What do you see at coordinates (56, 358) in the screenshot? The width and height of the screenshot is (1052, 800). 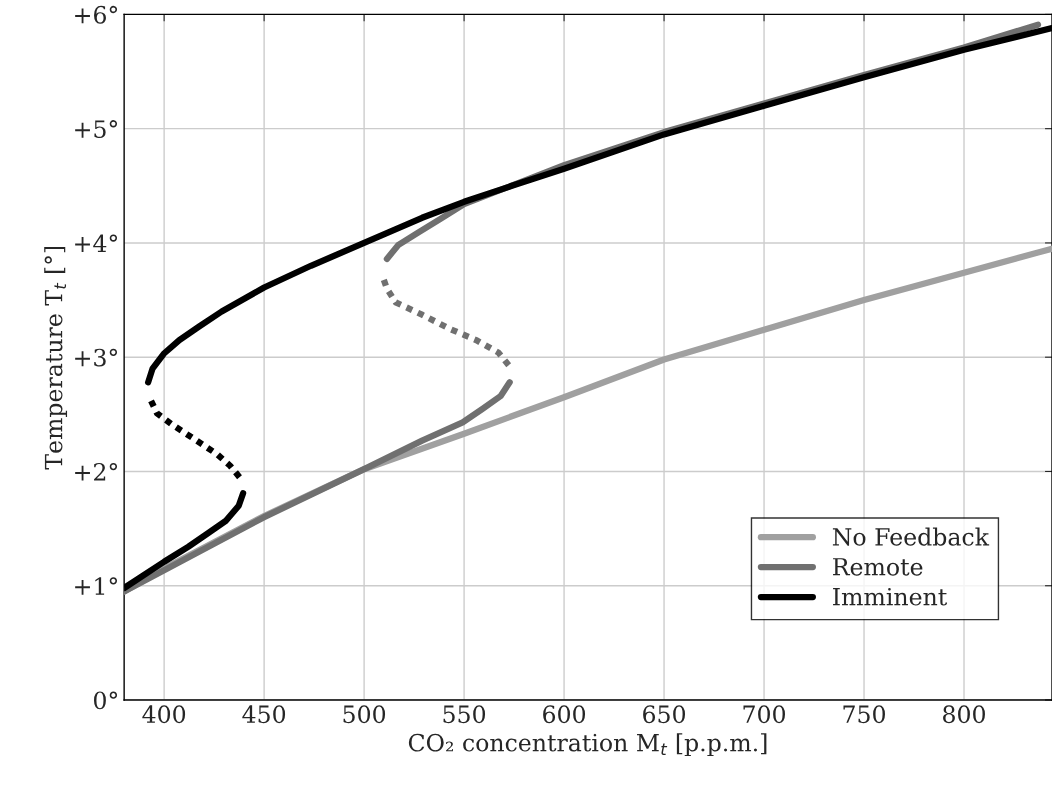 I see `y-axis-title: Temperature T$_{t}$ [°]` at bounding box center [56, 358].